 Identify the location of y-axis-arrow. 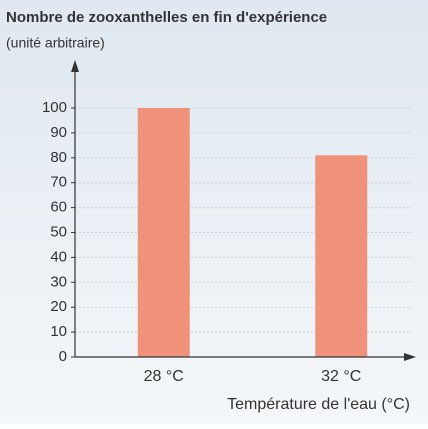
(75, 66).